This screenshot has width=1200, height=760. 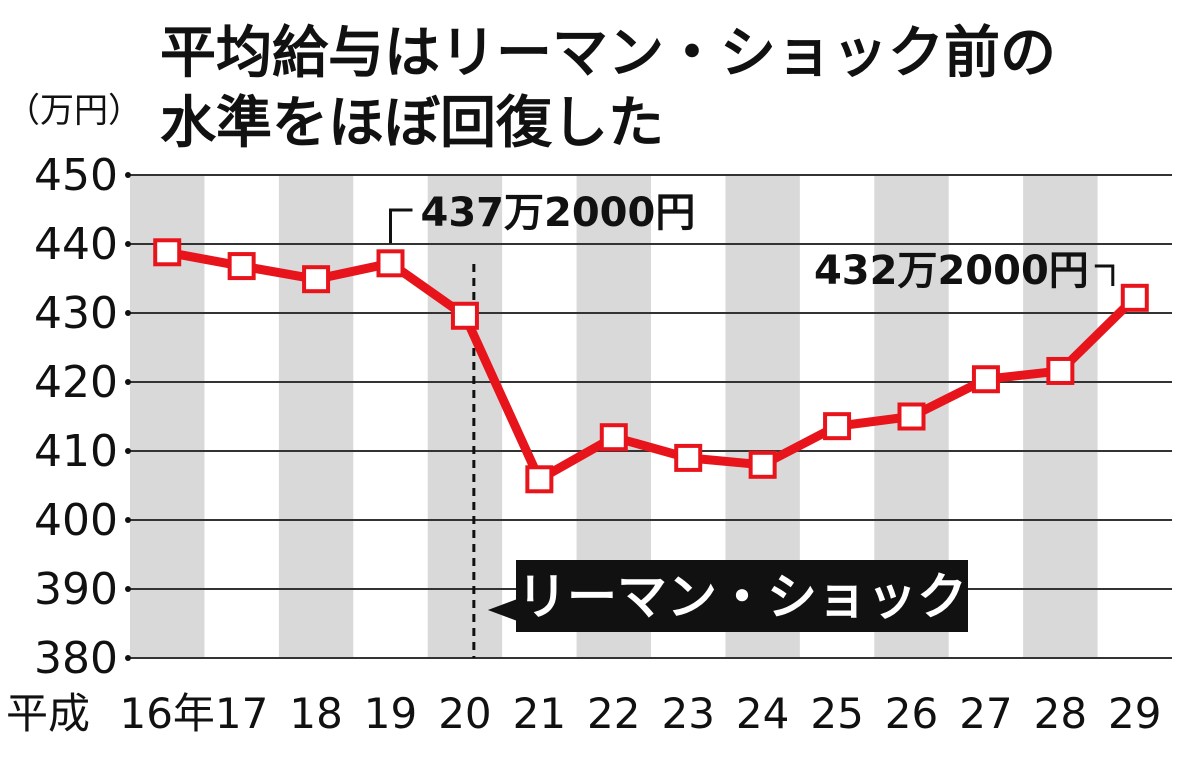 What do you see at coordinates (762, 713) in the screenshot?
I see `x-tick-label: 24` at bounding box center [762, 713].